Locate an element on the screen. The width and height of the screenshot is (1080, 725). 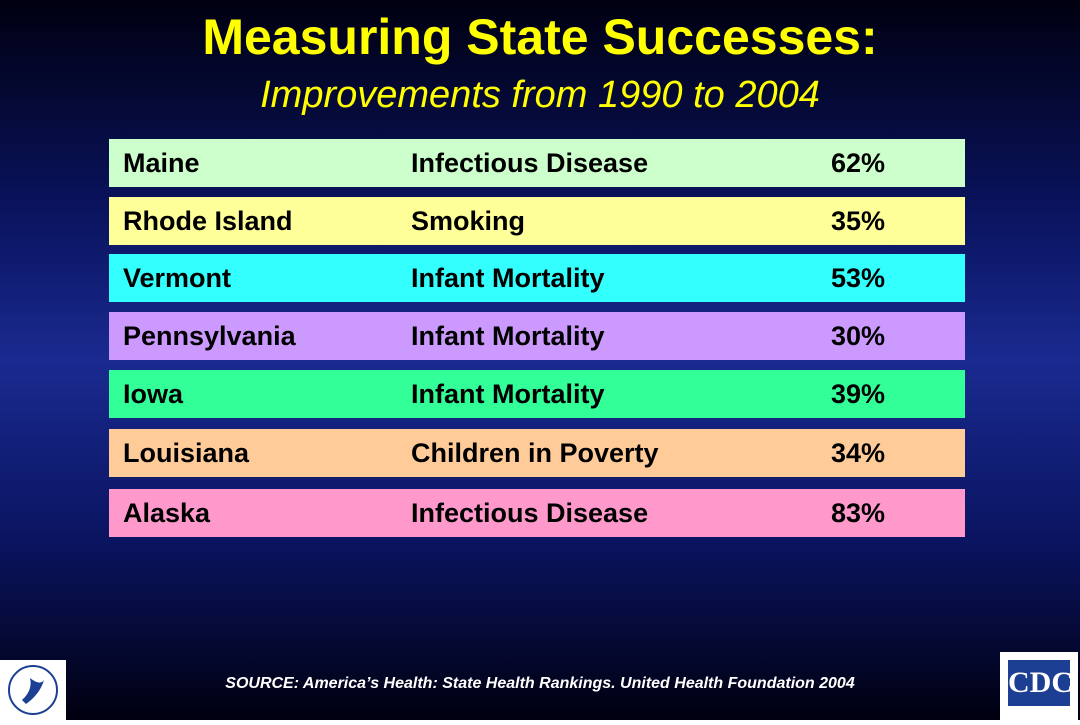
state: Maine is located at coordinates (161, 163).